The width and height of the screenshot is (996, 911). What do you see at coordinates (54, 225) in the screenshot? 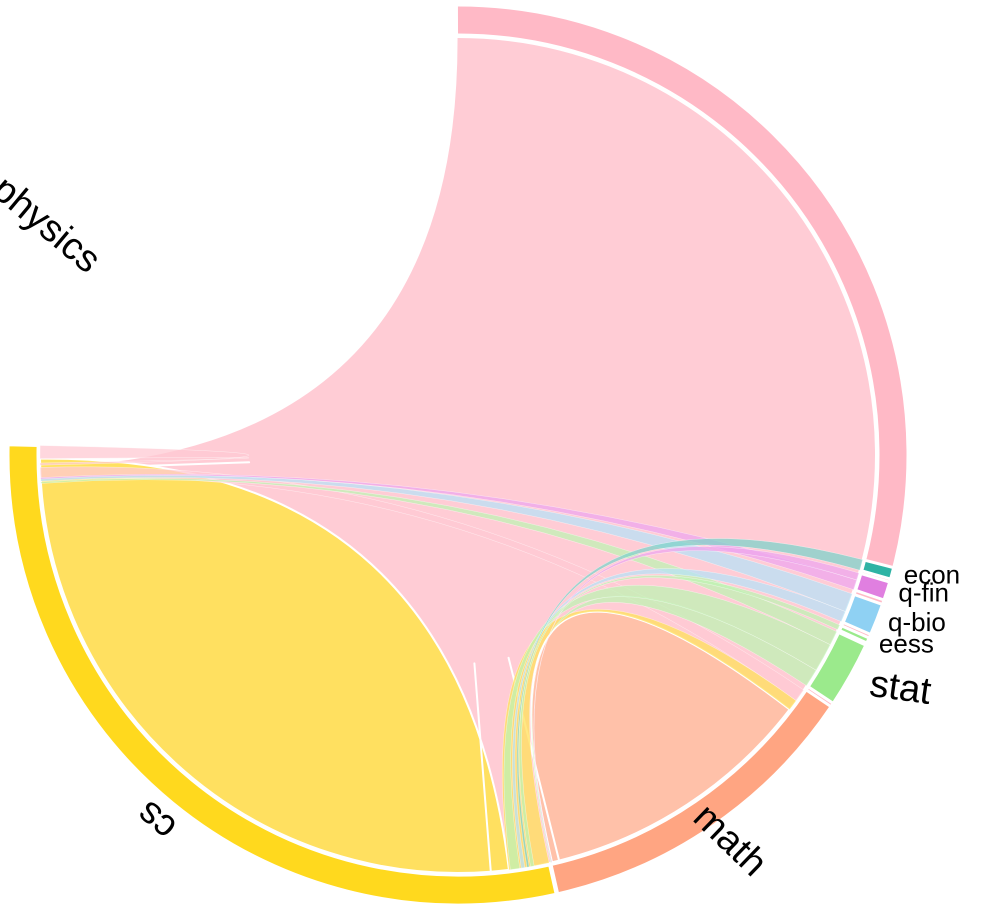
I see `label-physics: physics` at bounding box center [54, 225].